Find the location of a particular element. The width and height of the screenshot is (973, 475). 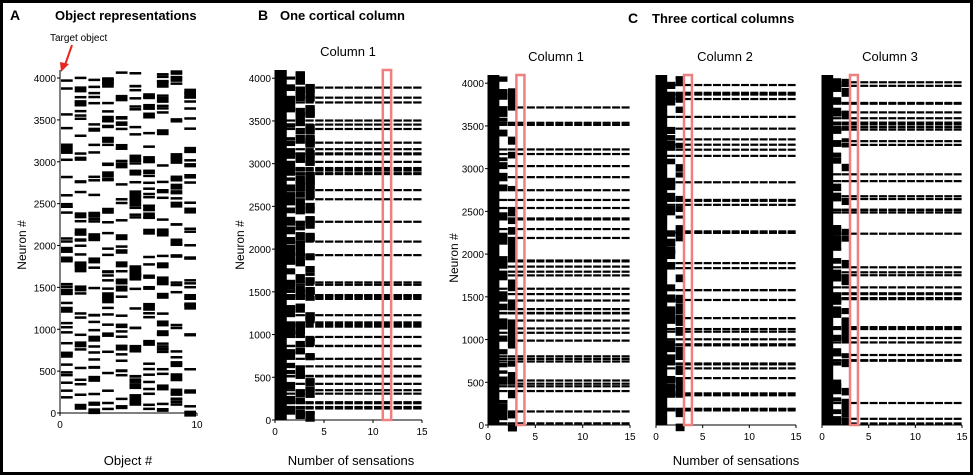

y-tick-label: 4000 is located at coordinates (473, 84).